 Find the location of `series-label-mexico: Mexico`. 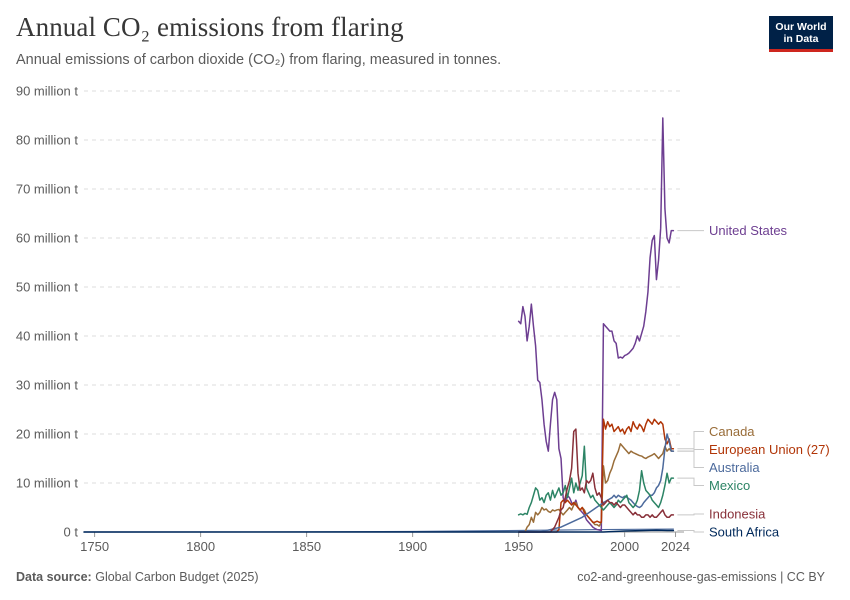

series-label-mexico: Mexico is located at coordinates (729, 485).